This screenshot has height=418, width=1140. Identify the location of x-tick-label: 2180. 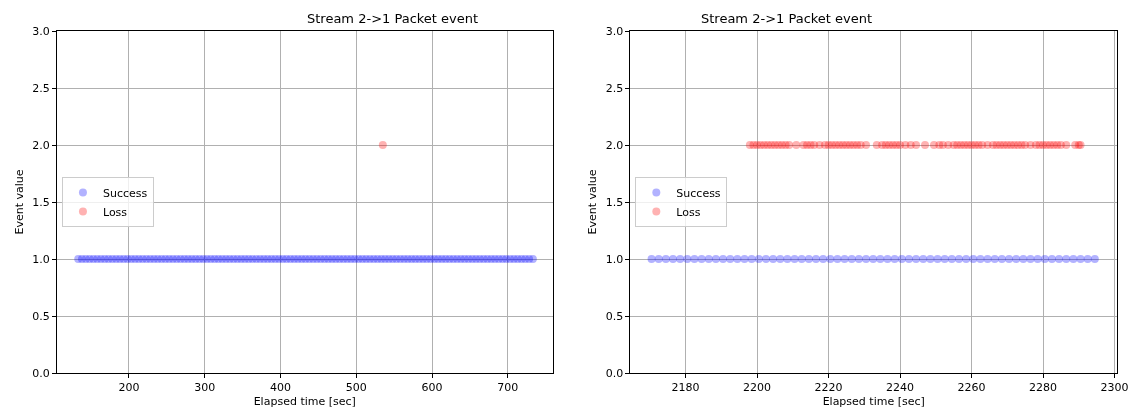
(685, 388).